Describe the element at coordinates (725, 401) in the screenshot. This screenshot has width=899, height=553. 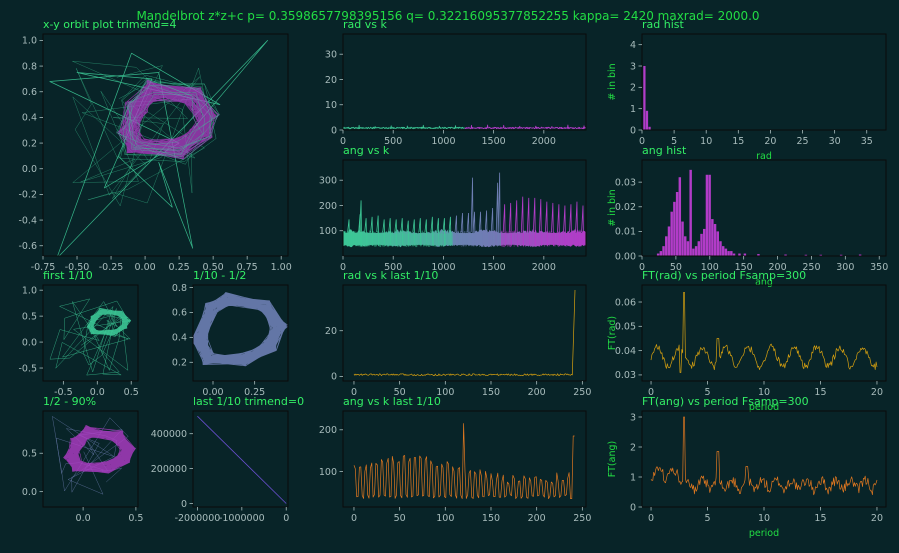
I see `panel-title: FT(ang) vs period Fsamp=300` at that location.